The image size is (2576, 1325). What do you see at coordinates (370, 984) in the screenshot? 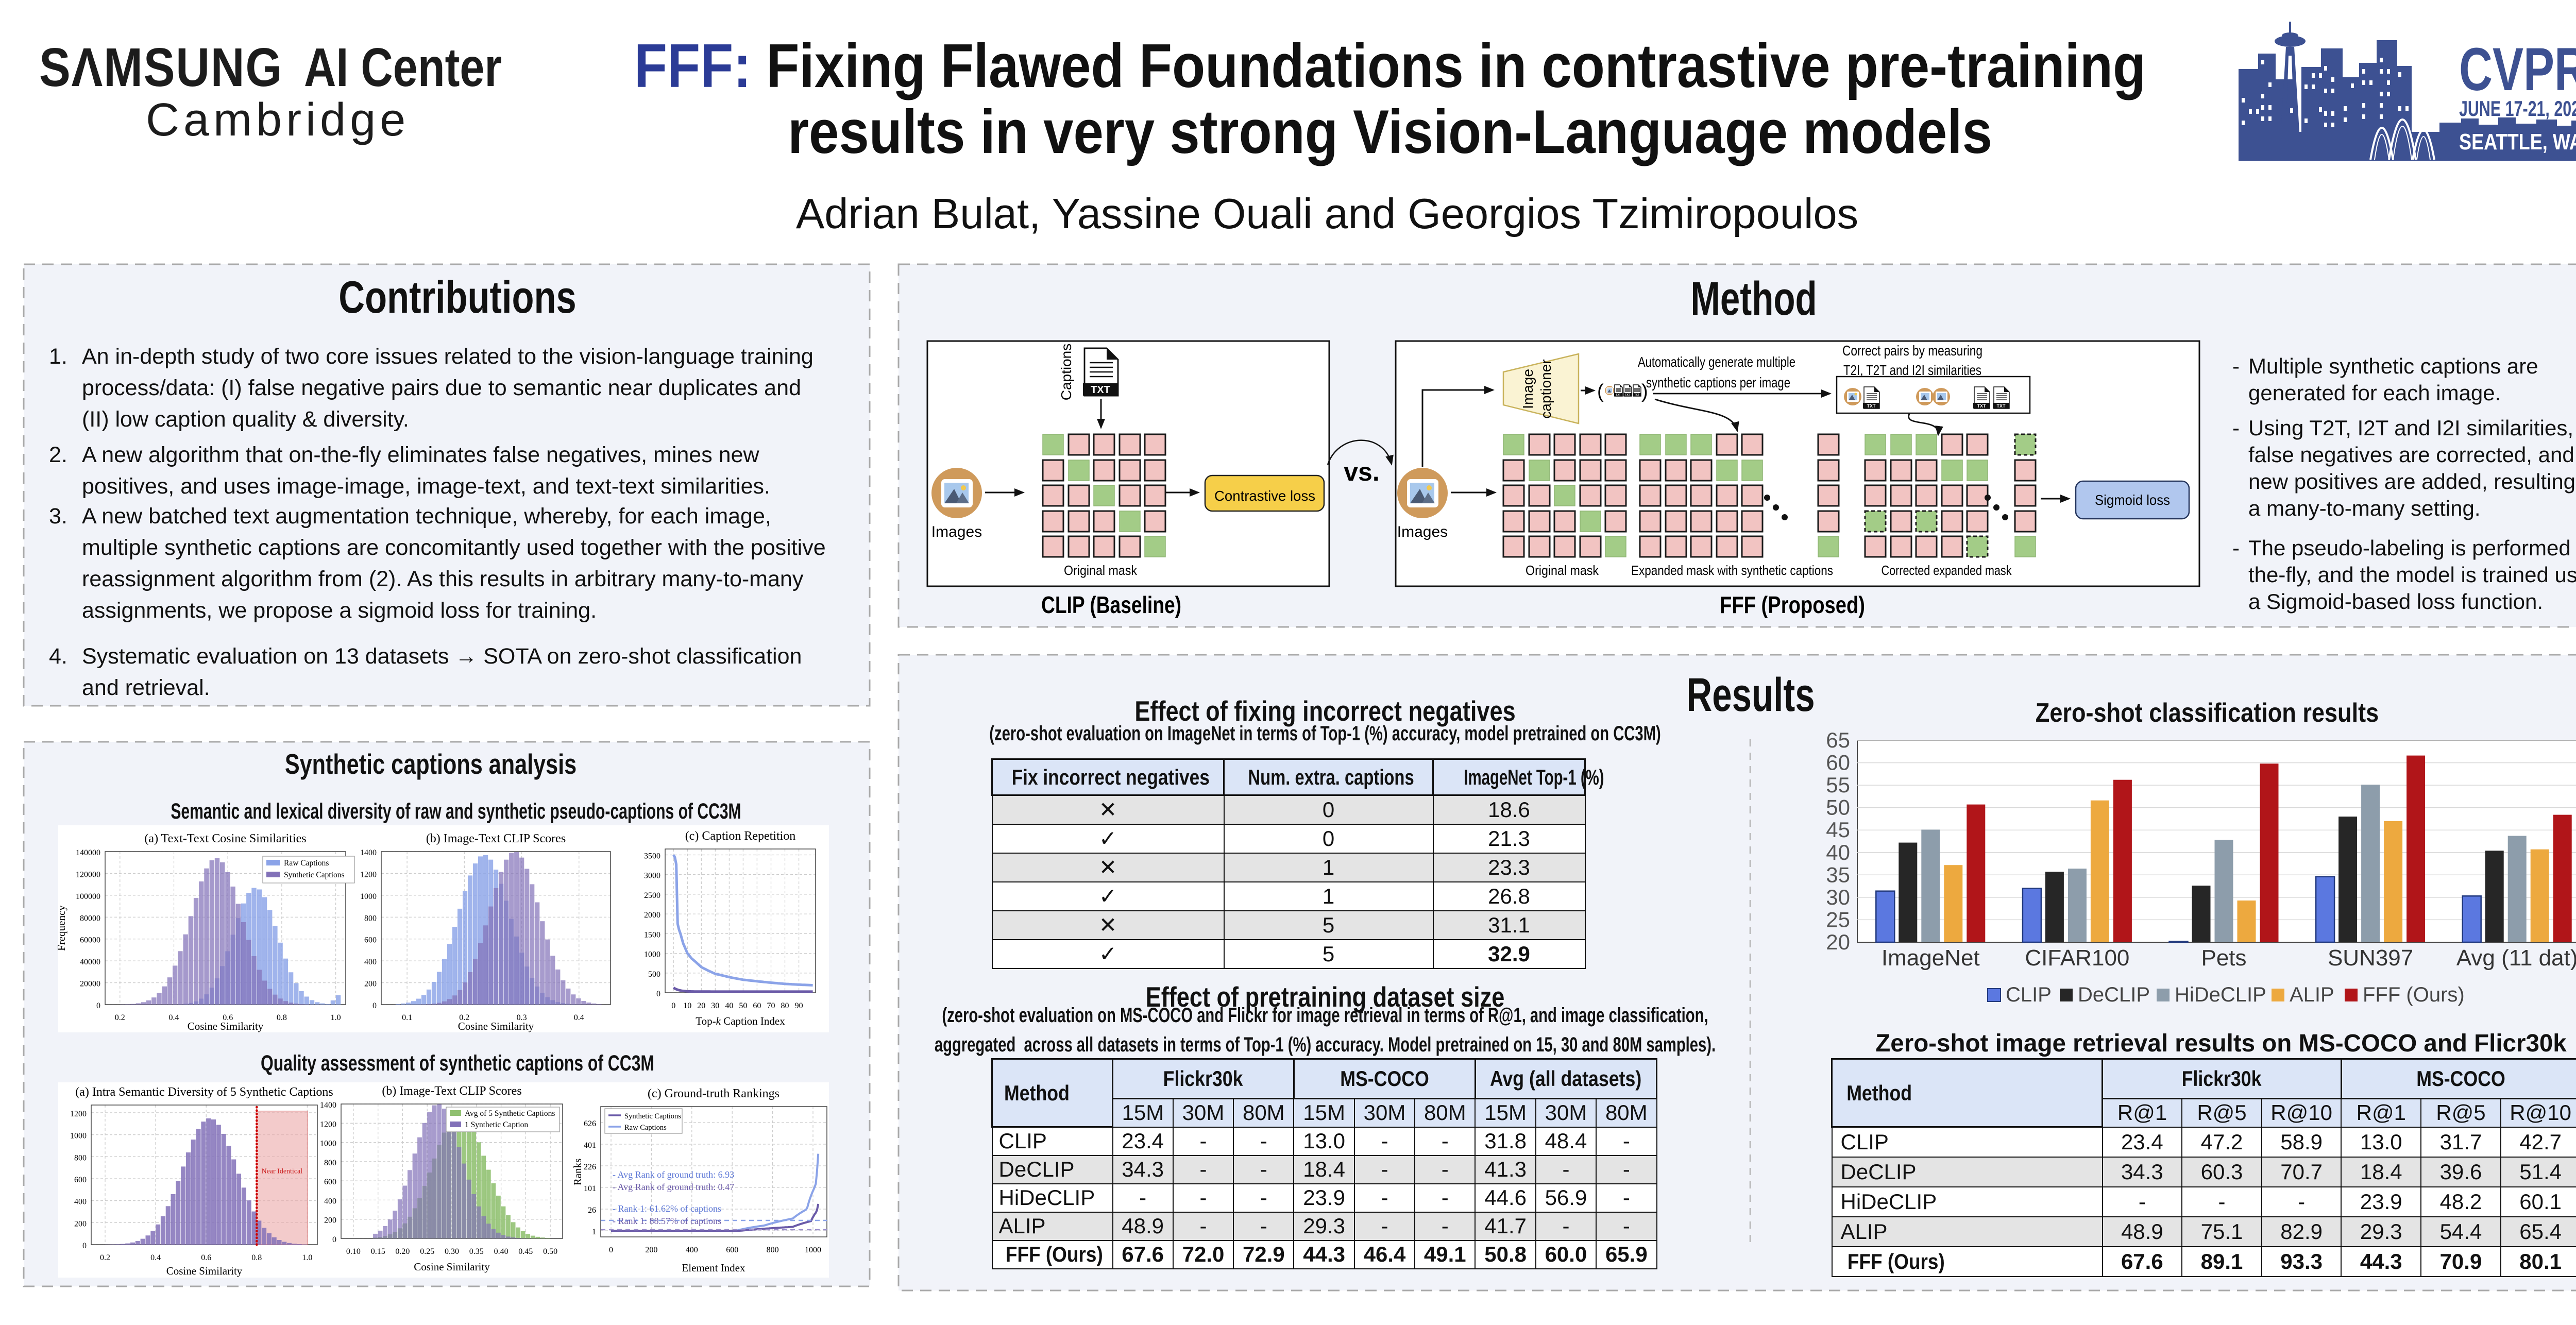
I see `svg-text: 200` at bounding box center [370, 984].